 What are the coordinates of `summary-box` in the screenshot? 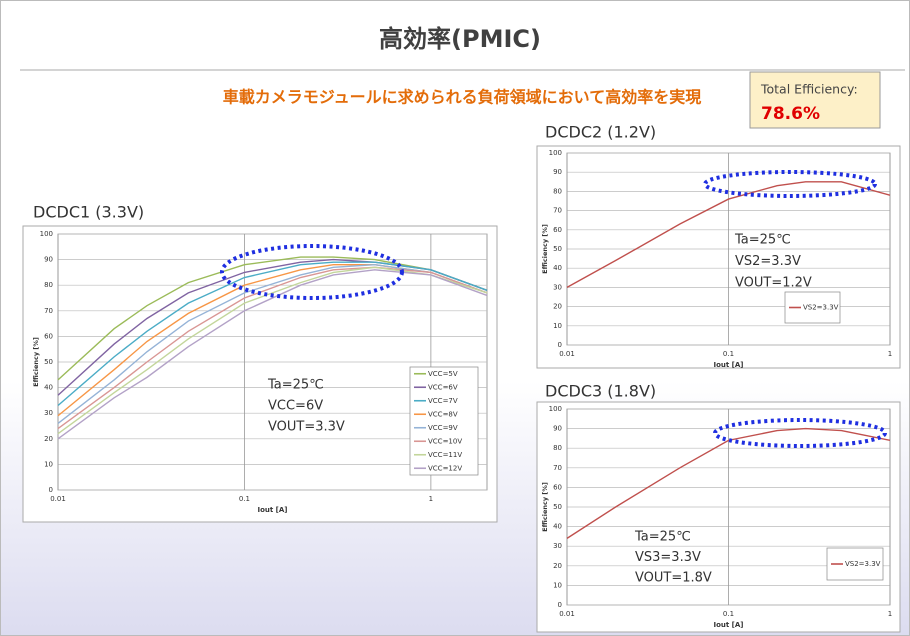 It's located at (815, 100).